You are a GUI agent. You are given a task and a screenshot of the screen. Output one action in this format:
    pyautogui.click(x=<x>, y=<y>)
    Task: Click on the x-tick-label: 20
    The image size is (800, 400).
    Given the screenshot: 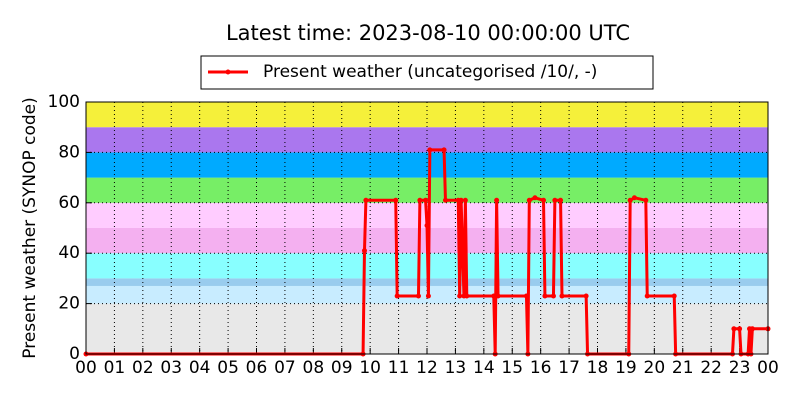 What is the action you would take?
    pyautogui.click(x=655, y=368)
    